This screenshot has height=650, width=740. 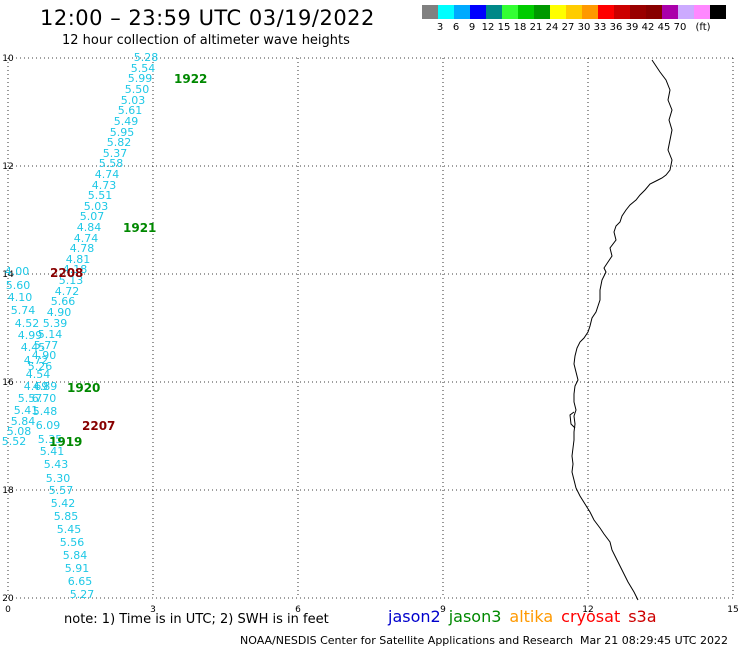 What do you see at coordinates (107, 174) in the screenshot?
I see `wave-height-label: 4.74` at bounding box center [107, 174].